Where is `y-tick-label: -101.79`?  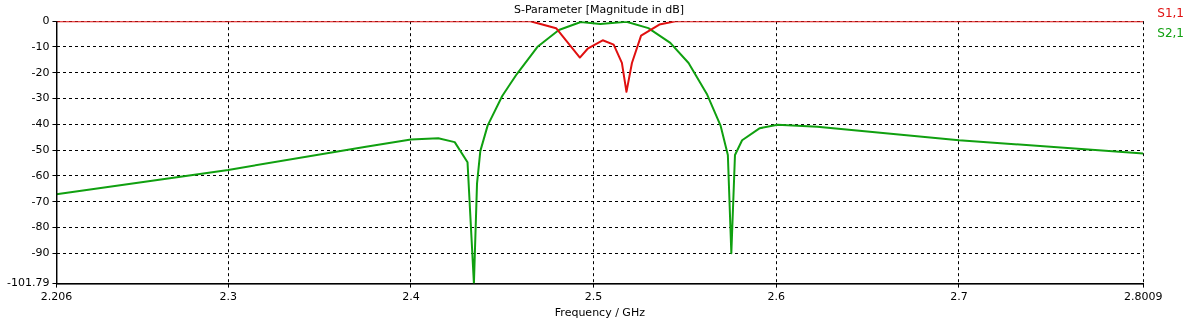
y-tick-label: -101.79 is located at coordinates (28, 283).